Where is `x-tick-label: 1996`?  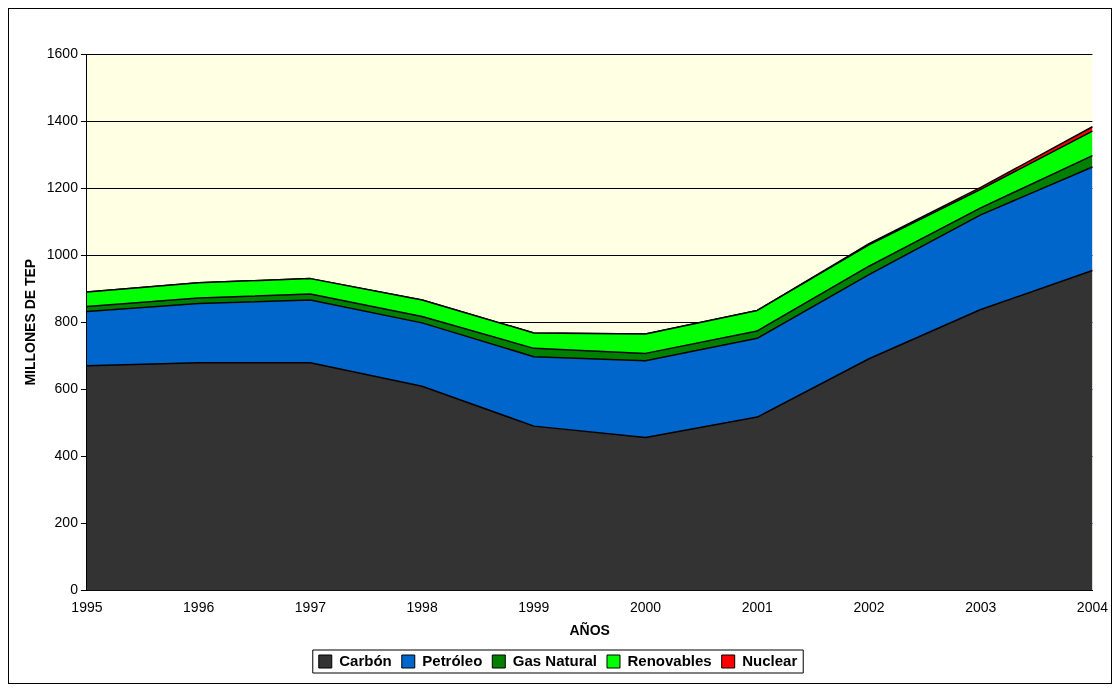 x-tick-label: 1996 is located at coordinates (199, 606).